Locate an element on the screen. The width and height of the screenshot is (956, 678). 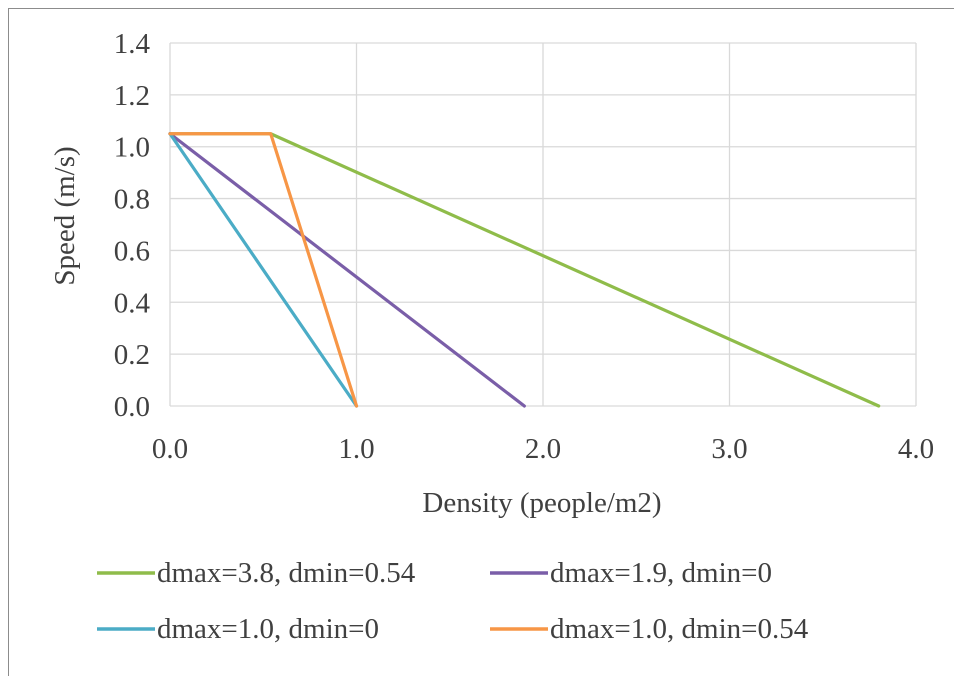
x-axis-title: Density (people/m2) is located at coordinates (541, 503).